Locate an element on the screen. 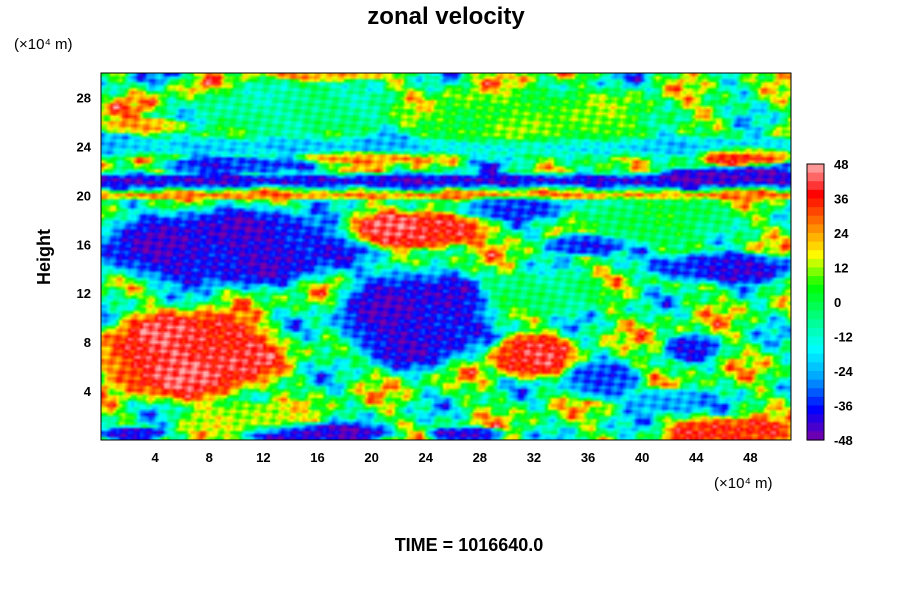  x-tick-label: 4 is located at coordinates (156, 457).